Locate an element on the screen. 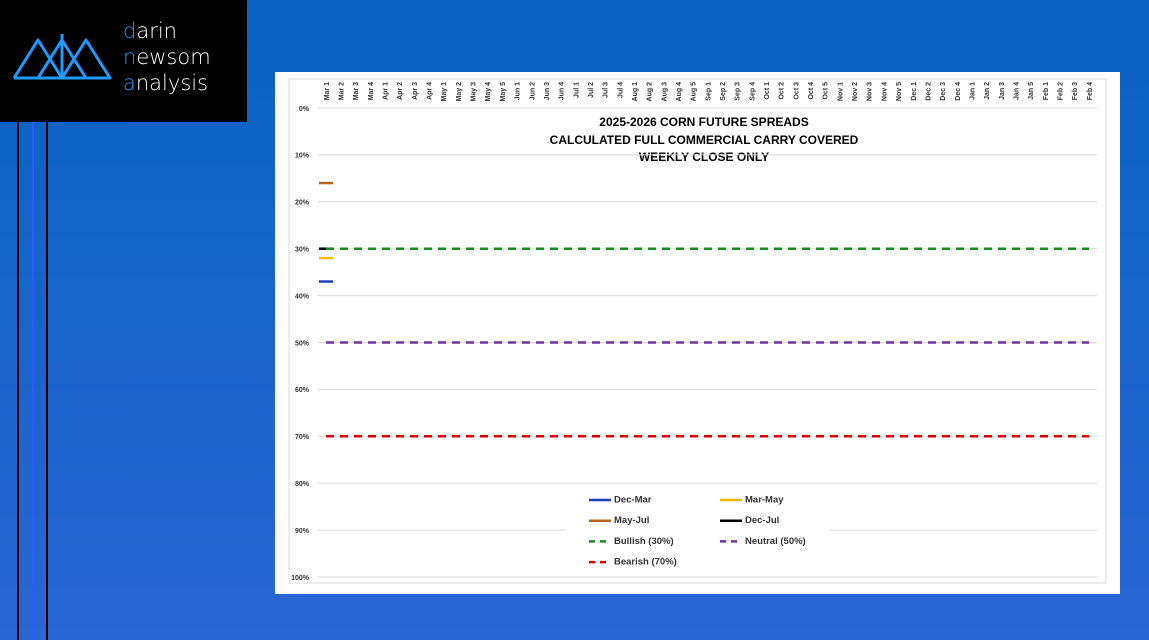  y-tick-label: 80% is located at coordinates (302, 484).